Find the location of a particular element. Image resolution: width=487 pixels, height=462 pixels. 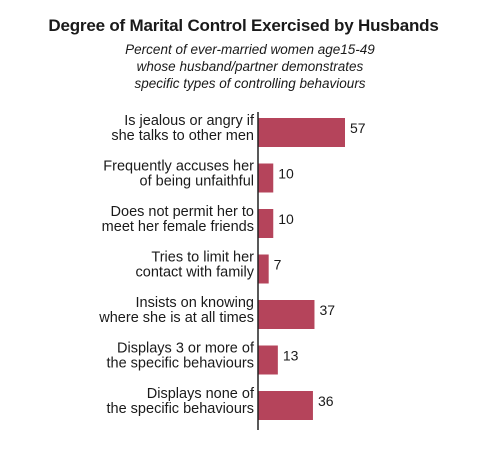

category-label-2-line-1: meet her female friends is located at coordinates (178, 227).